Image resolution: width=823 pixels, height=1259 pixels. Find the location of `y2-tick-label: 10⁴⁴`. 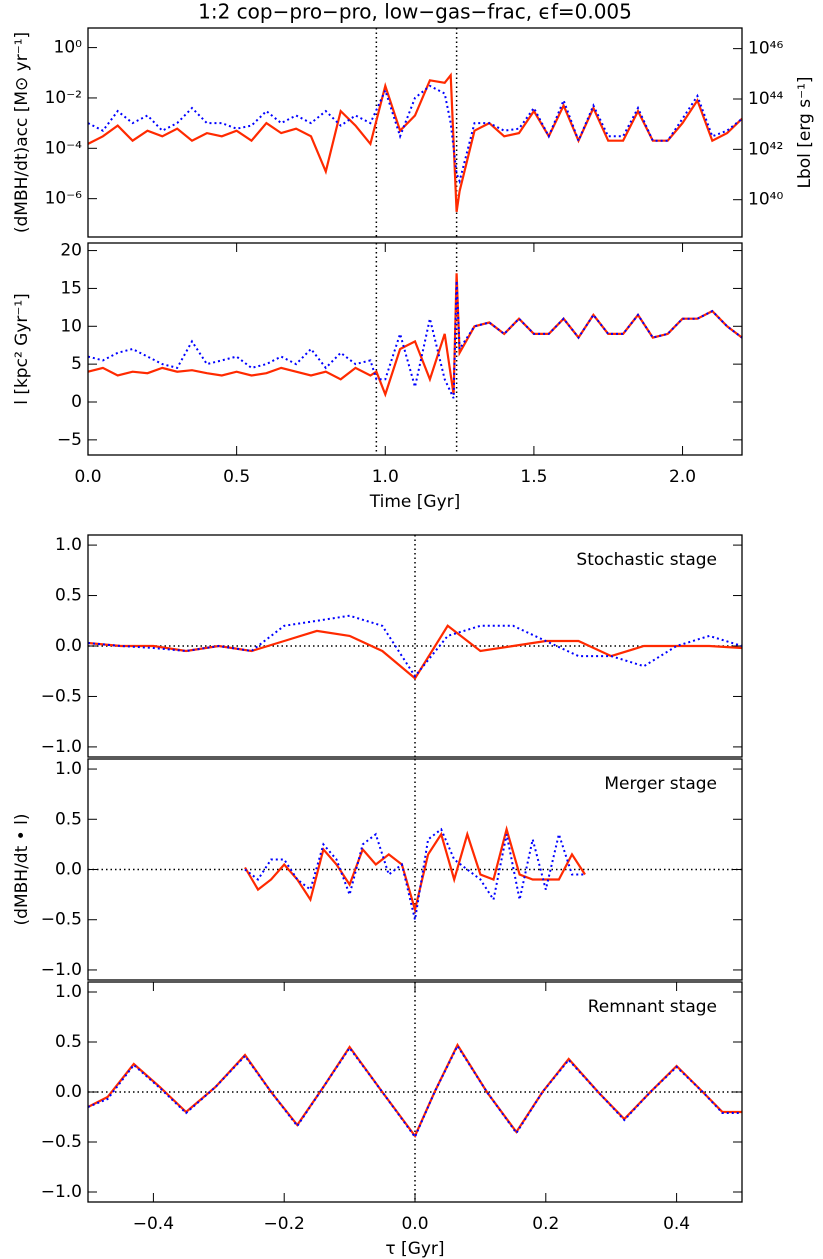

y2-tick-label: 10⁴⁴ is located at coordinates (765, 99).